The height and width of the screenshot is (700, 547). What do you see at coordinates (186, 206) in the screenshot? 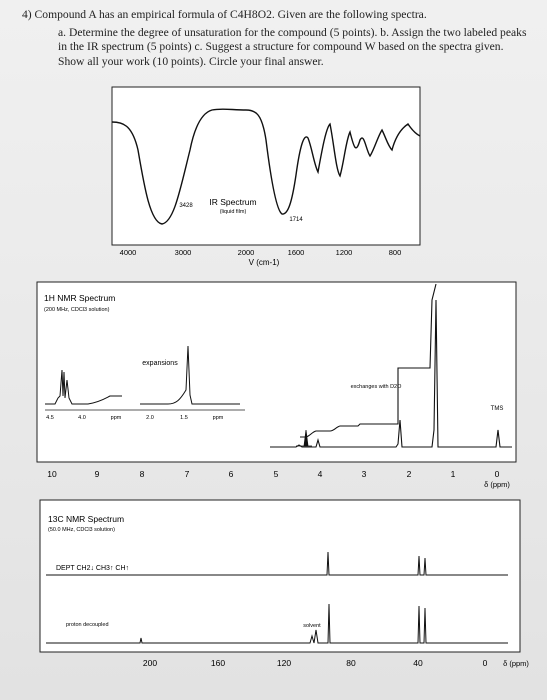
I see `ir-peak-label-3428: 3428` at bounding box center [186, 206].